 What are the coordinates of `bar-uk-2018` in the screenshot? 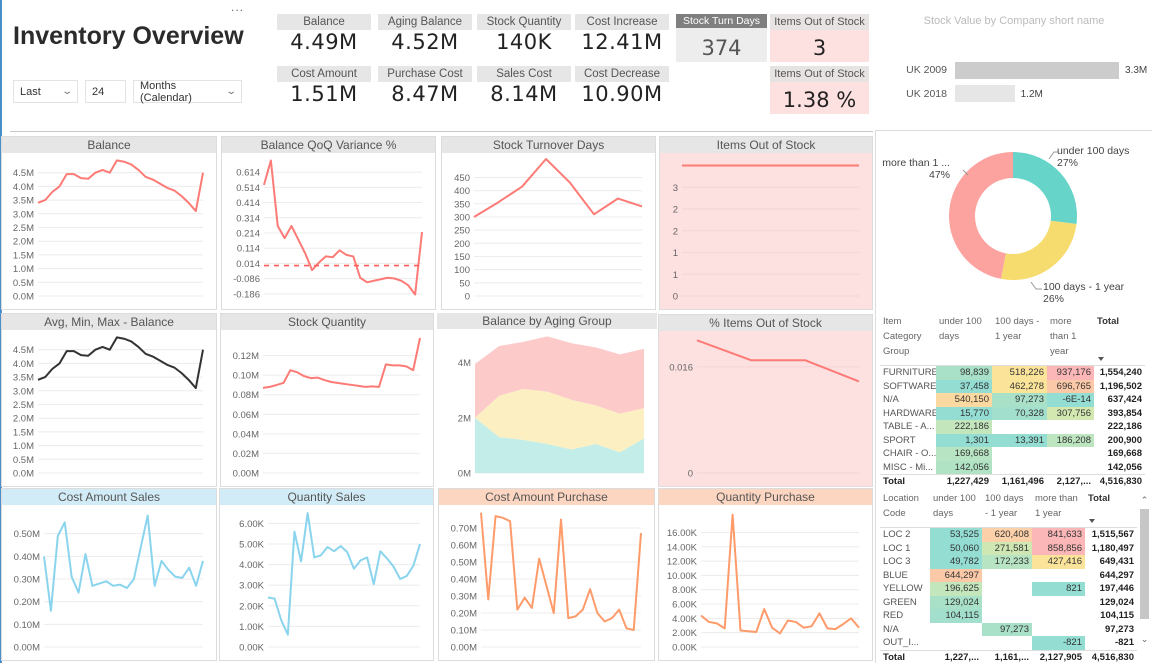 It's located at (985, 93).